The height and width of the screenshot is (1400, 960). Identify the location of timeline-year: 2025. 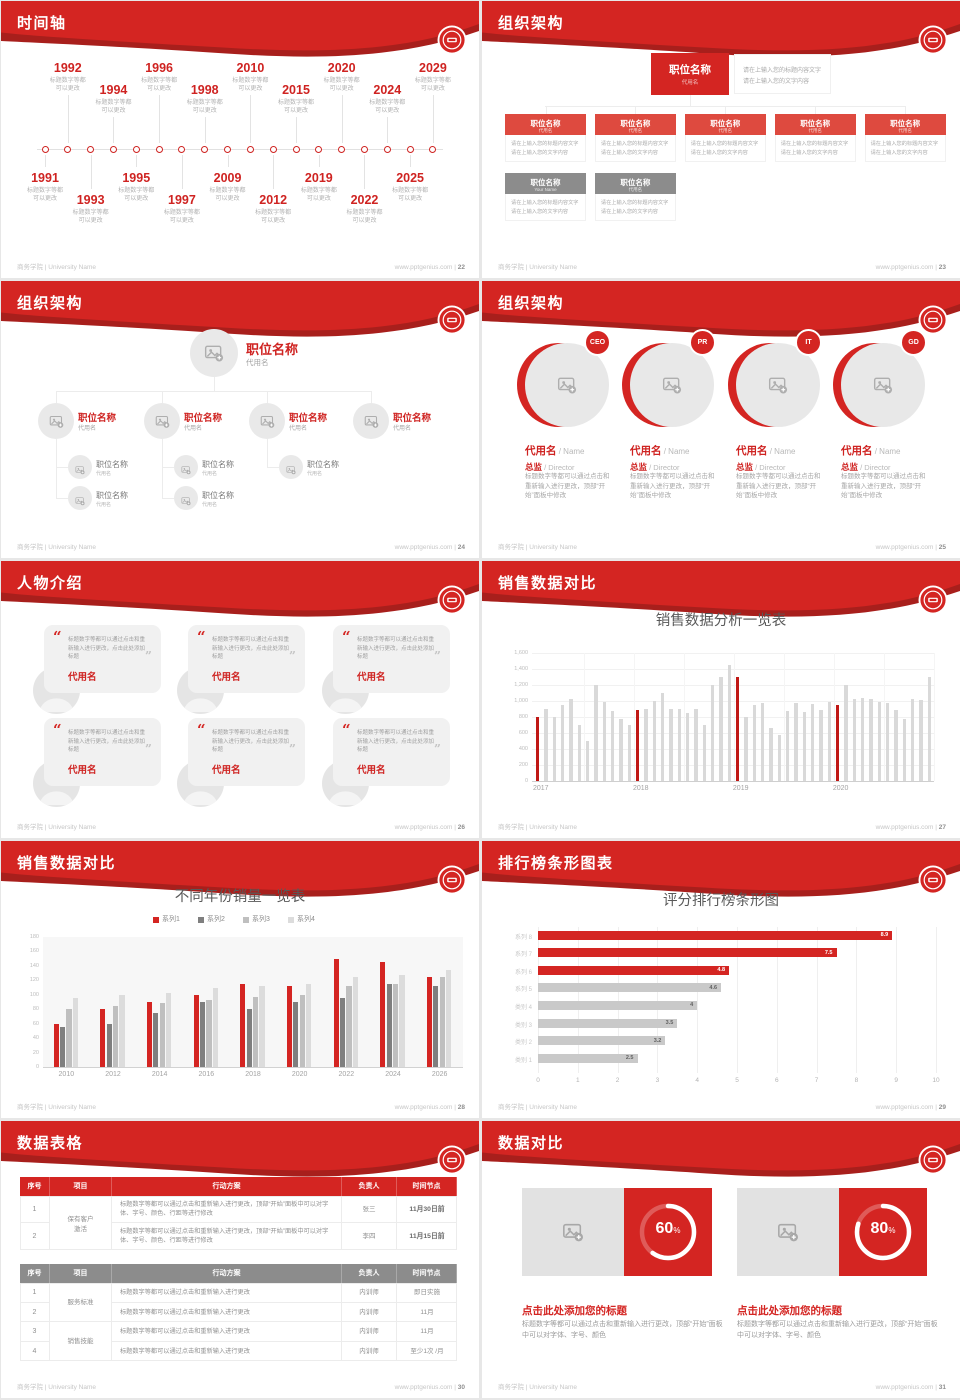
(410, 178).